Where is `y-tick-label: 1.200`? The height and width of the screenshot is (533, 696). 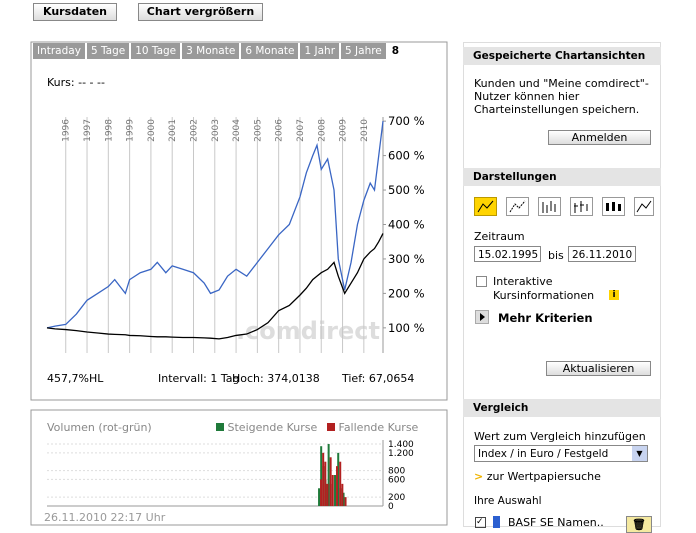 y-tick-label: 1.200 is located at coordinates (401, 454).